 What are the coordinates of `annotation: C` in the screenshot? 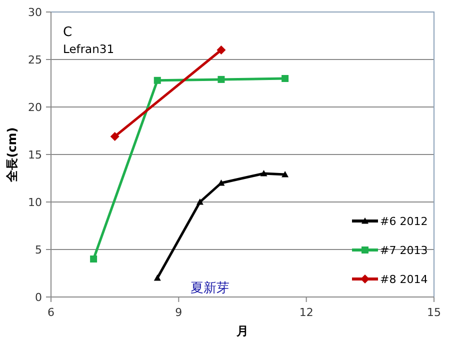 It's located at (67, 32).